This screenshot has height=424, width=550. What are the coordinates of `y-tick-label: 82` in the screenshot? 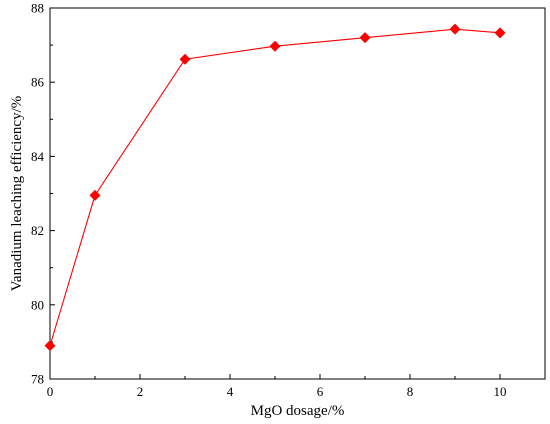 It's located at (37, 230).